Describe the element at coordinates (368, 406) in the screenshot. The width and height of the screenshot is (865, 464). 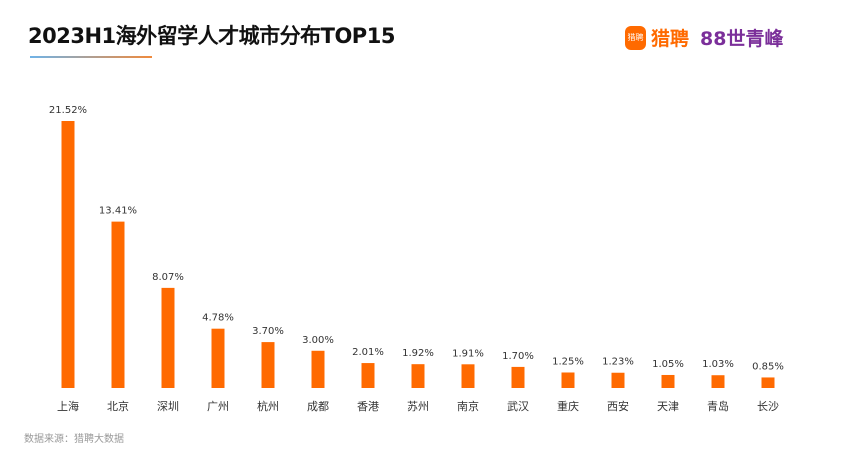
I see `category-label: 香港` at that location.